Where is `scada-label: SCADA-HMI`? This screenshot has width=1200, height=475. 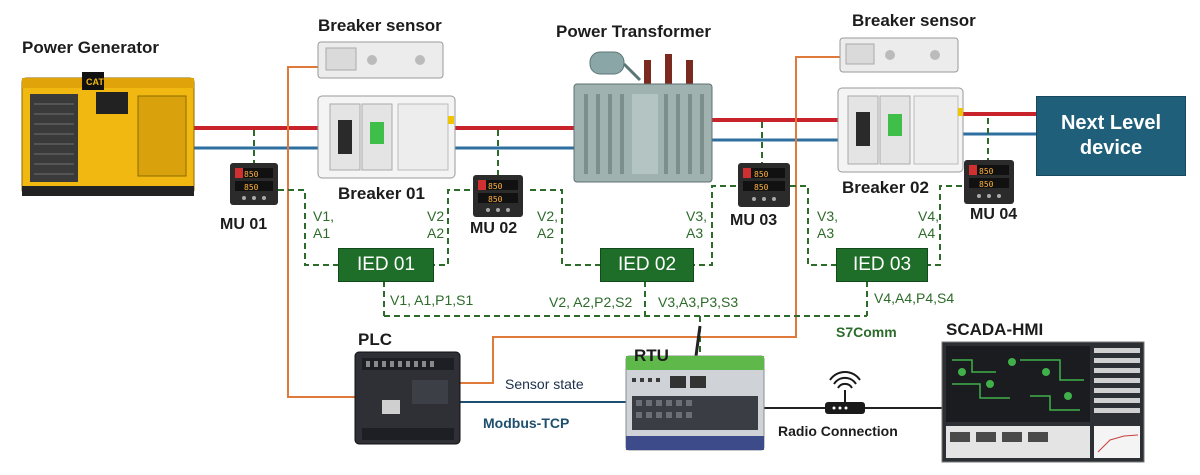
scada-label: SCADA-HMI is located at coordinates (995, 329).